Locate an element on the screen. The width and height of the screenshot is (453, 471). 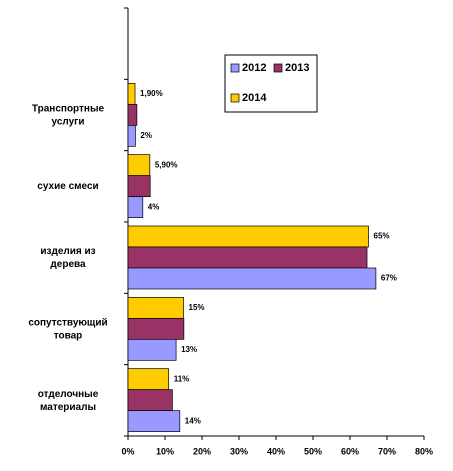
legend-label: 2014 is located at coordinates (254, 98).